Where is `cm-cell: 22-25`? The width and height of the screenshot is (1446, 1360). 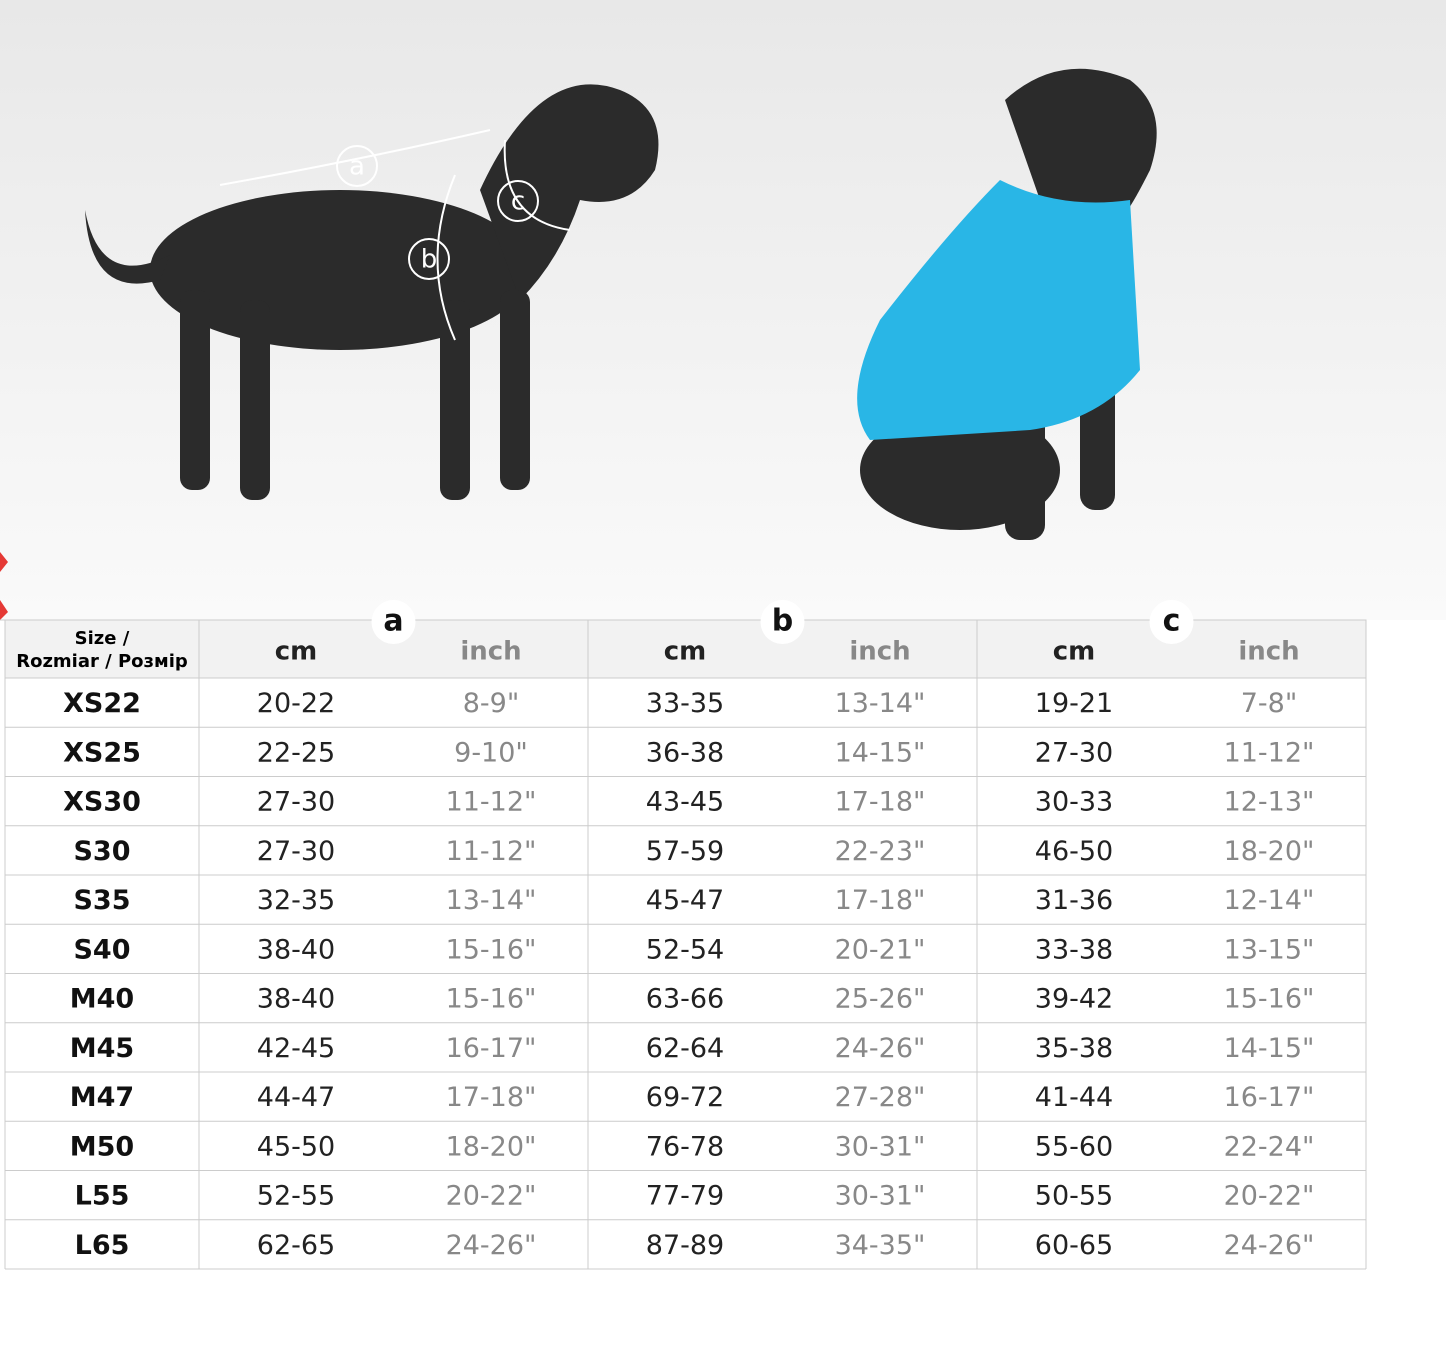 cm-cell: 22-25 is located at coordinates (296, 752).